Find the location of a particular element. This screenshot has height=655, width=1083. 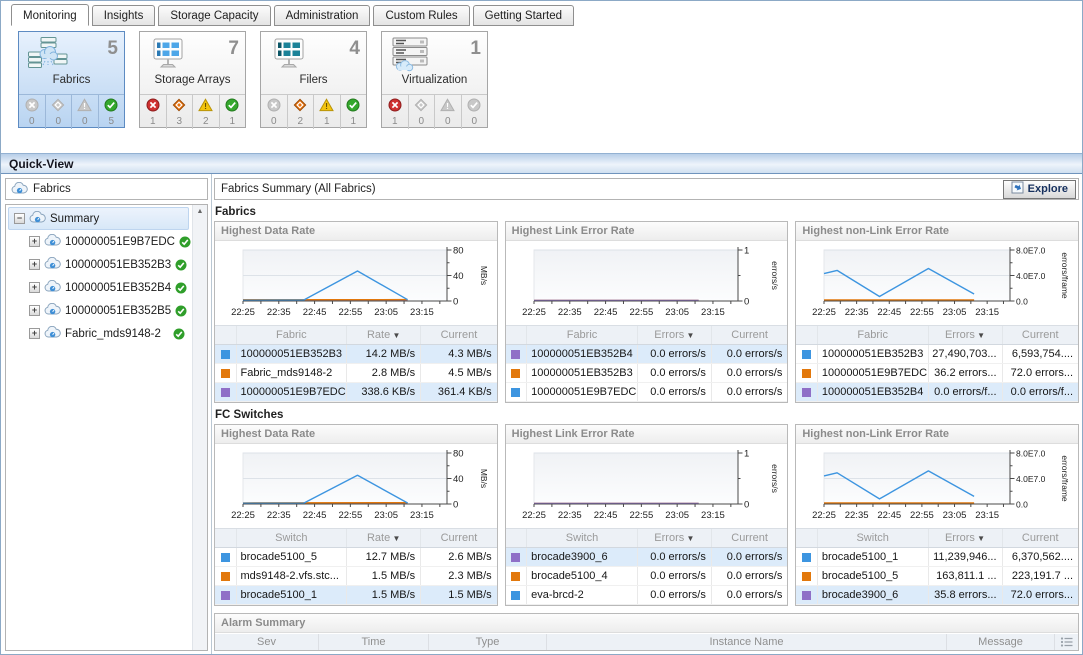

alarm-column-type: Type is located at coordinates (487, 642).